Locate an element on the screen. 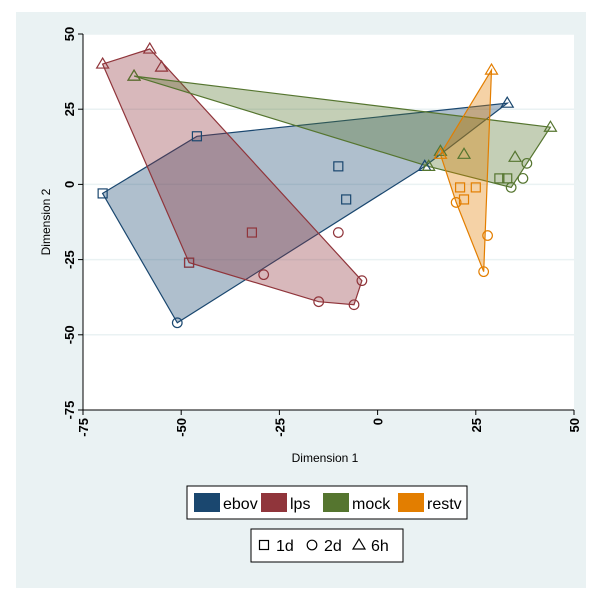 The width and height of the screenshot is (603, 597). x-axis-ticks: -75 -50 -25 0 25 50 is located at coordinates (329, 423).